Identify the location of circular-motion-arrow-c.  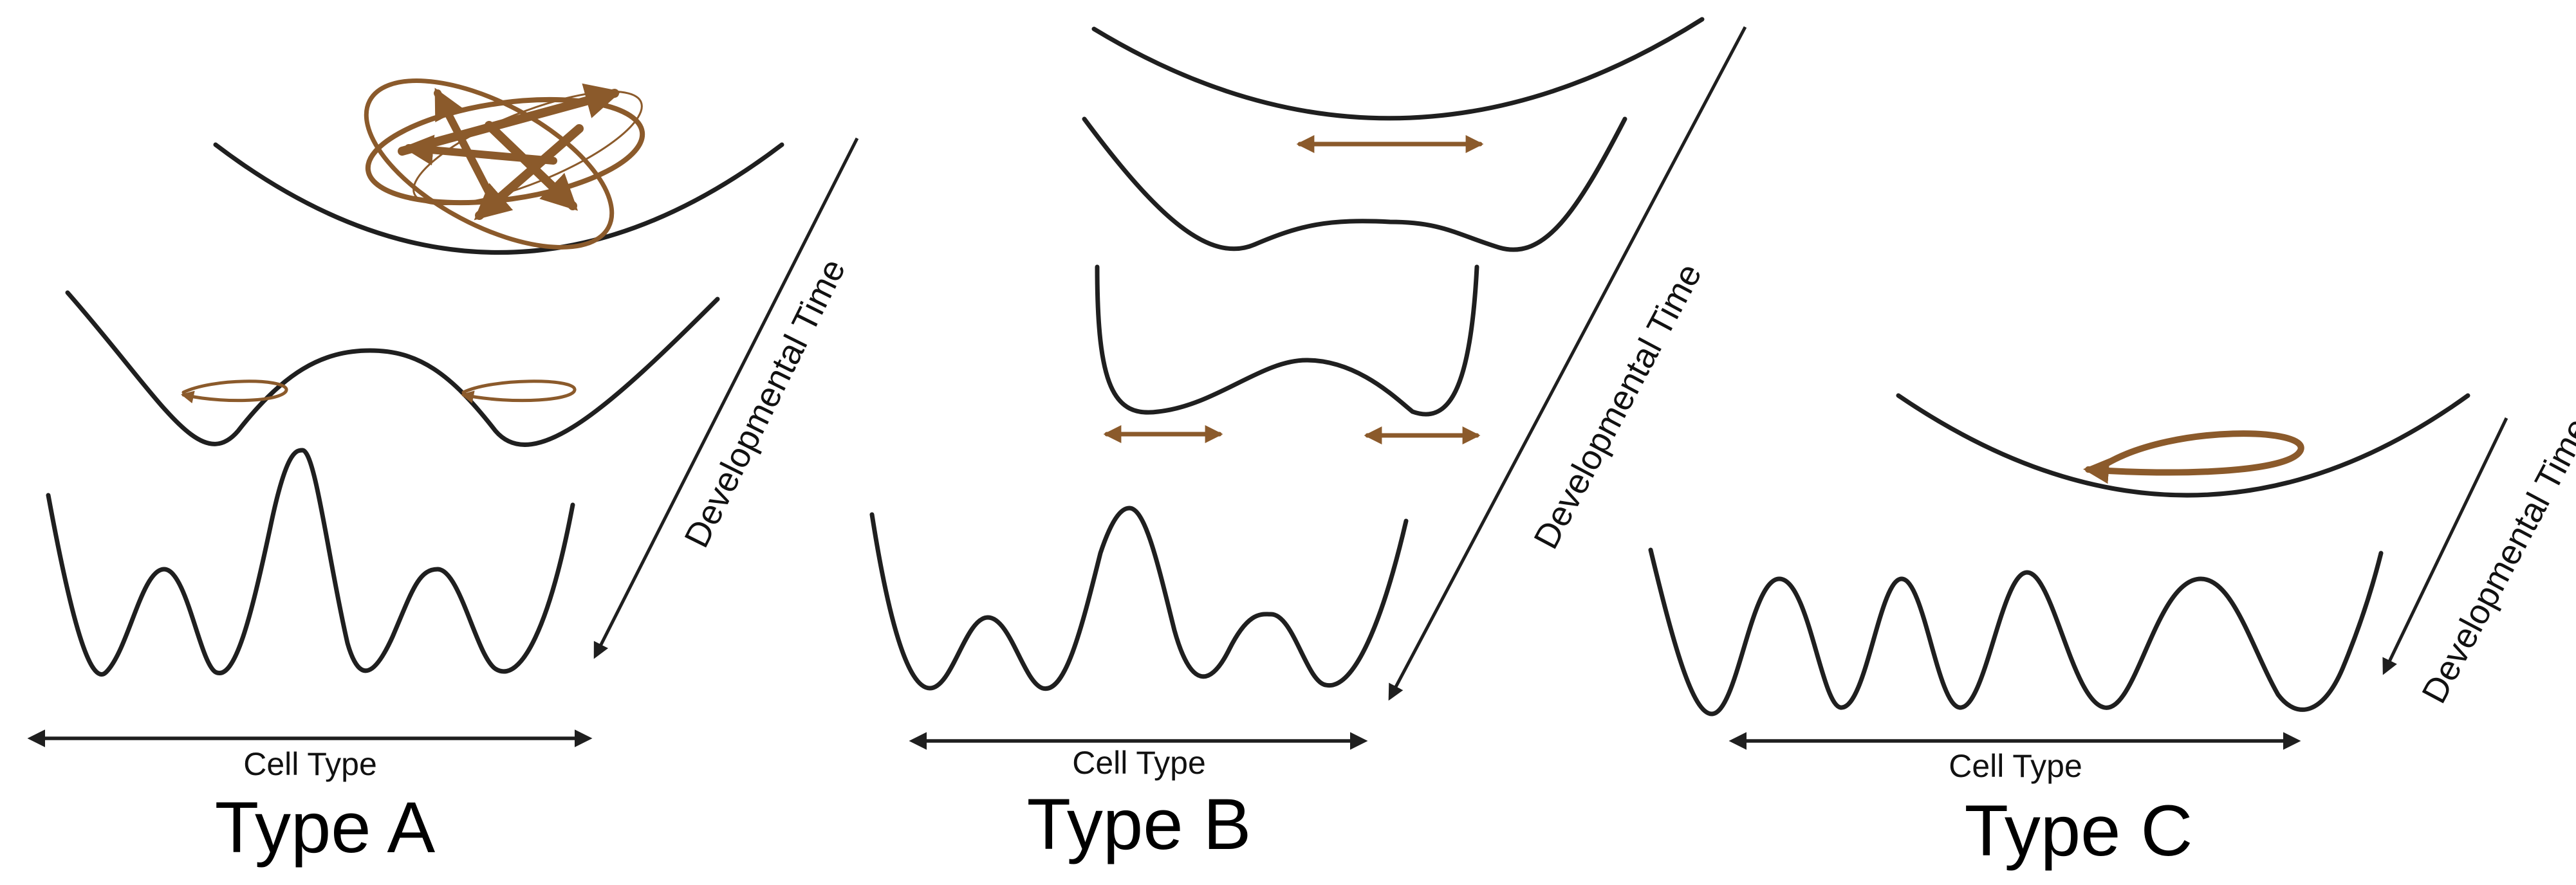
(2193, 457).